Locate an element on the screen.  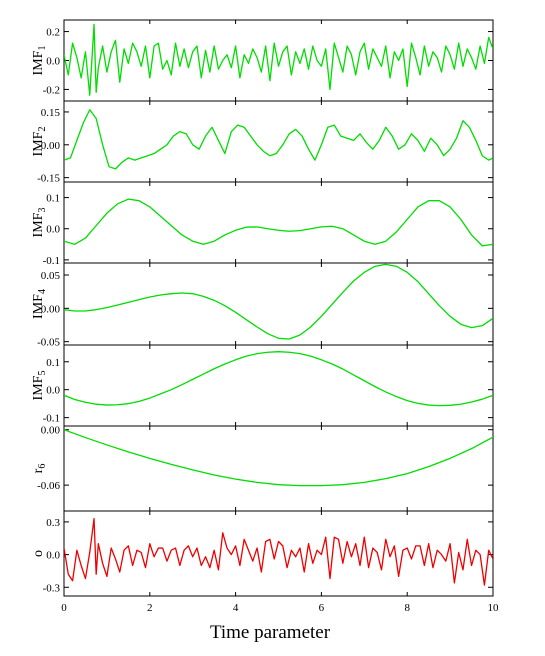
ytick-label-imf2-1: 0.00 is located at coordinates (51, 146).